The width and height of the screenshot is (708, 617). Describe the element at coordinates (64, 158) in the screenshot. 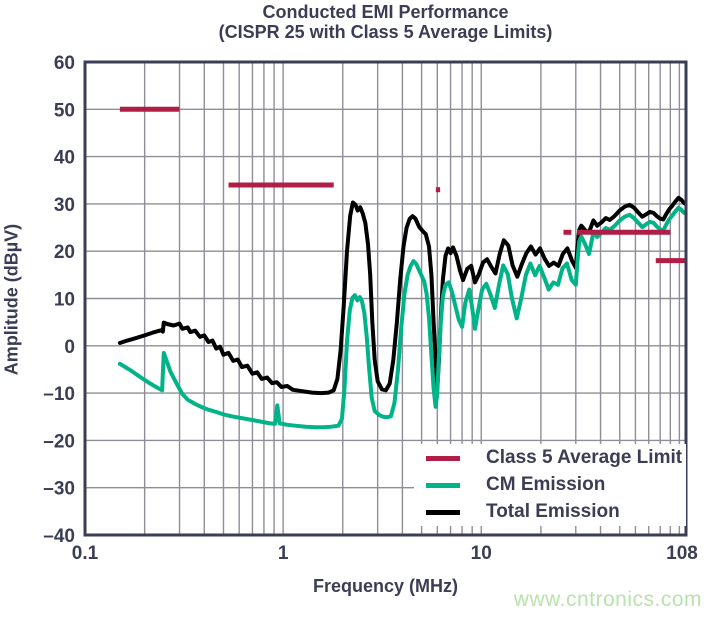

I see `y-tick-label: 40` at that location.